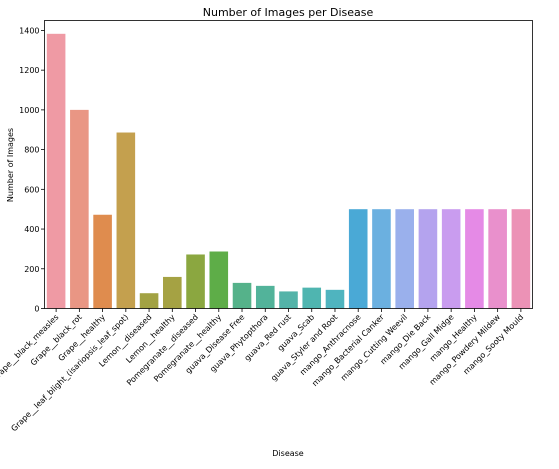 The width and height of the screenshot is (559, 469). Describe the element at coordinates (31, 269) in the screenshot. I see `y-tick-label: 200` at that location.